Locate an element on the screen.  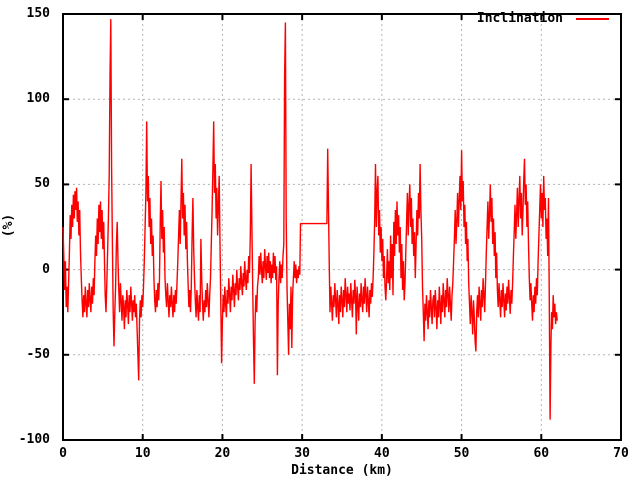
x-tick-label: 60 is located at coordinates (541, 453).